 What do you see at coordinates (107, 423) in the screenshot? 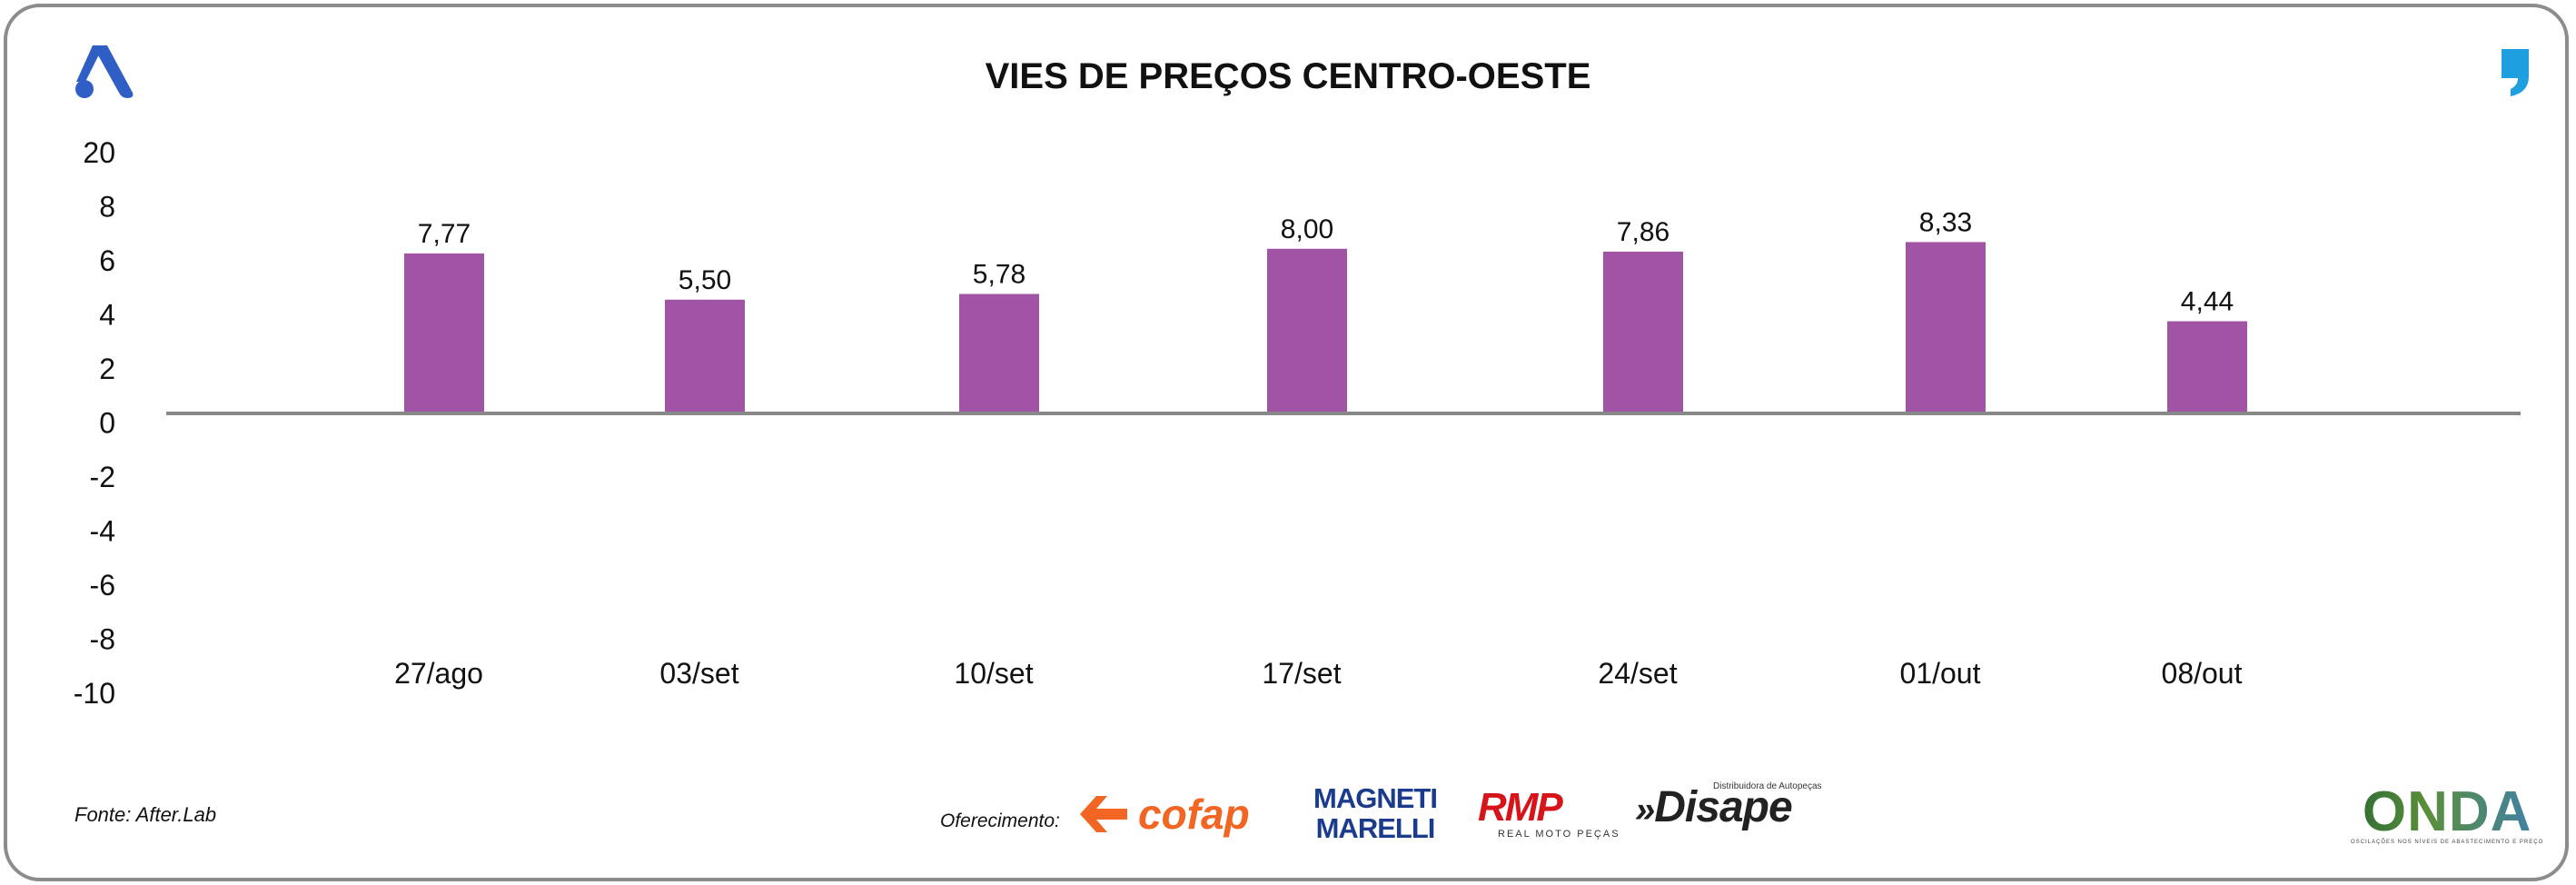
I see `y-tick-label: 0` at bounding box center [107, 423].